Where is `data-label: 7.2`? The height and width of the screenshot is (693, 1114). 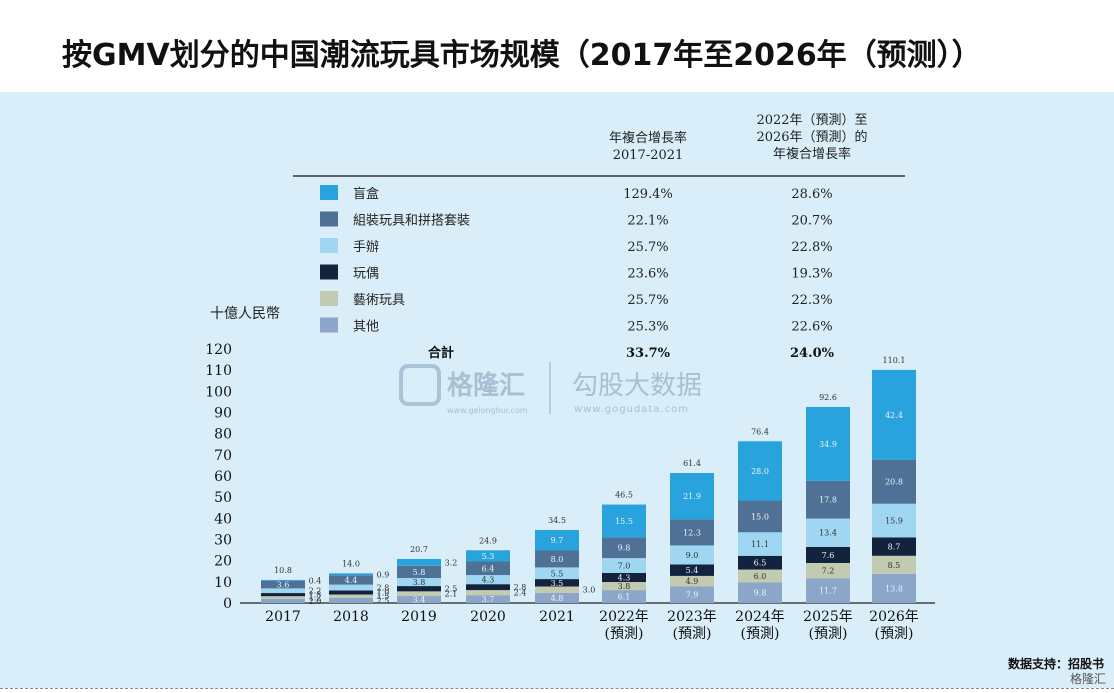
data-label: 7.2 is located at coordinates (828, 571).